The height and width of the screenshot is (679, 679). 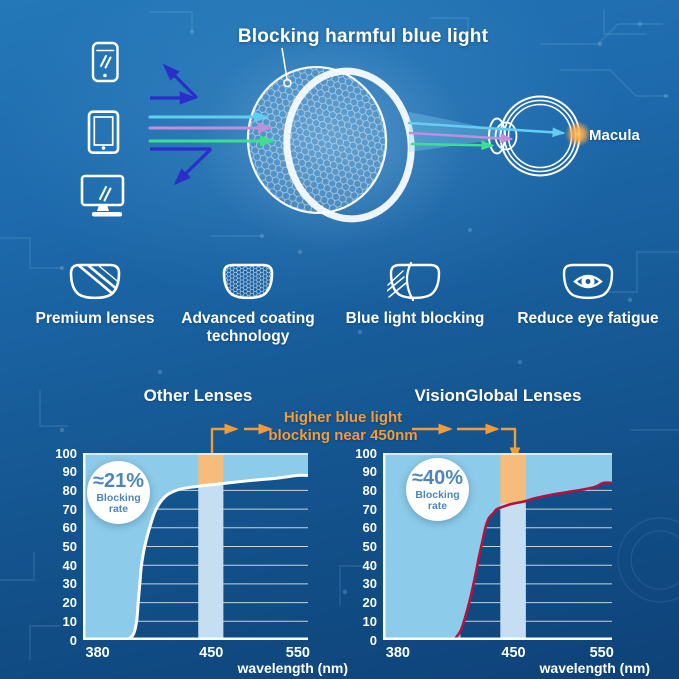 What do you see at coordinates (95, 318) in the screenshot?
I see `feature-label: Premium lenses` at bounding box center [95, 318].